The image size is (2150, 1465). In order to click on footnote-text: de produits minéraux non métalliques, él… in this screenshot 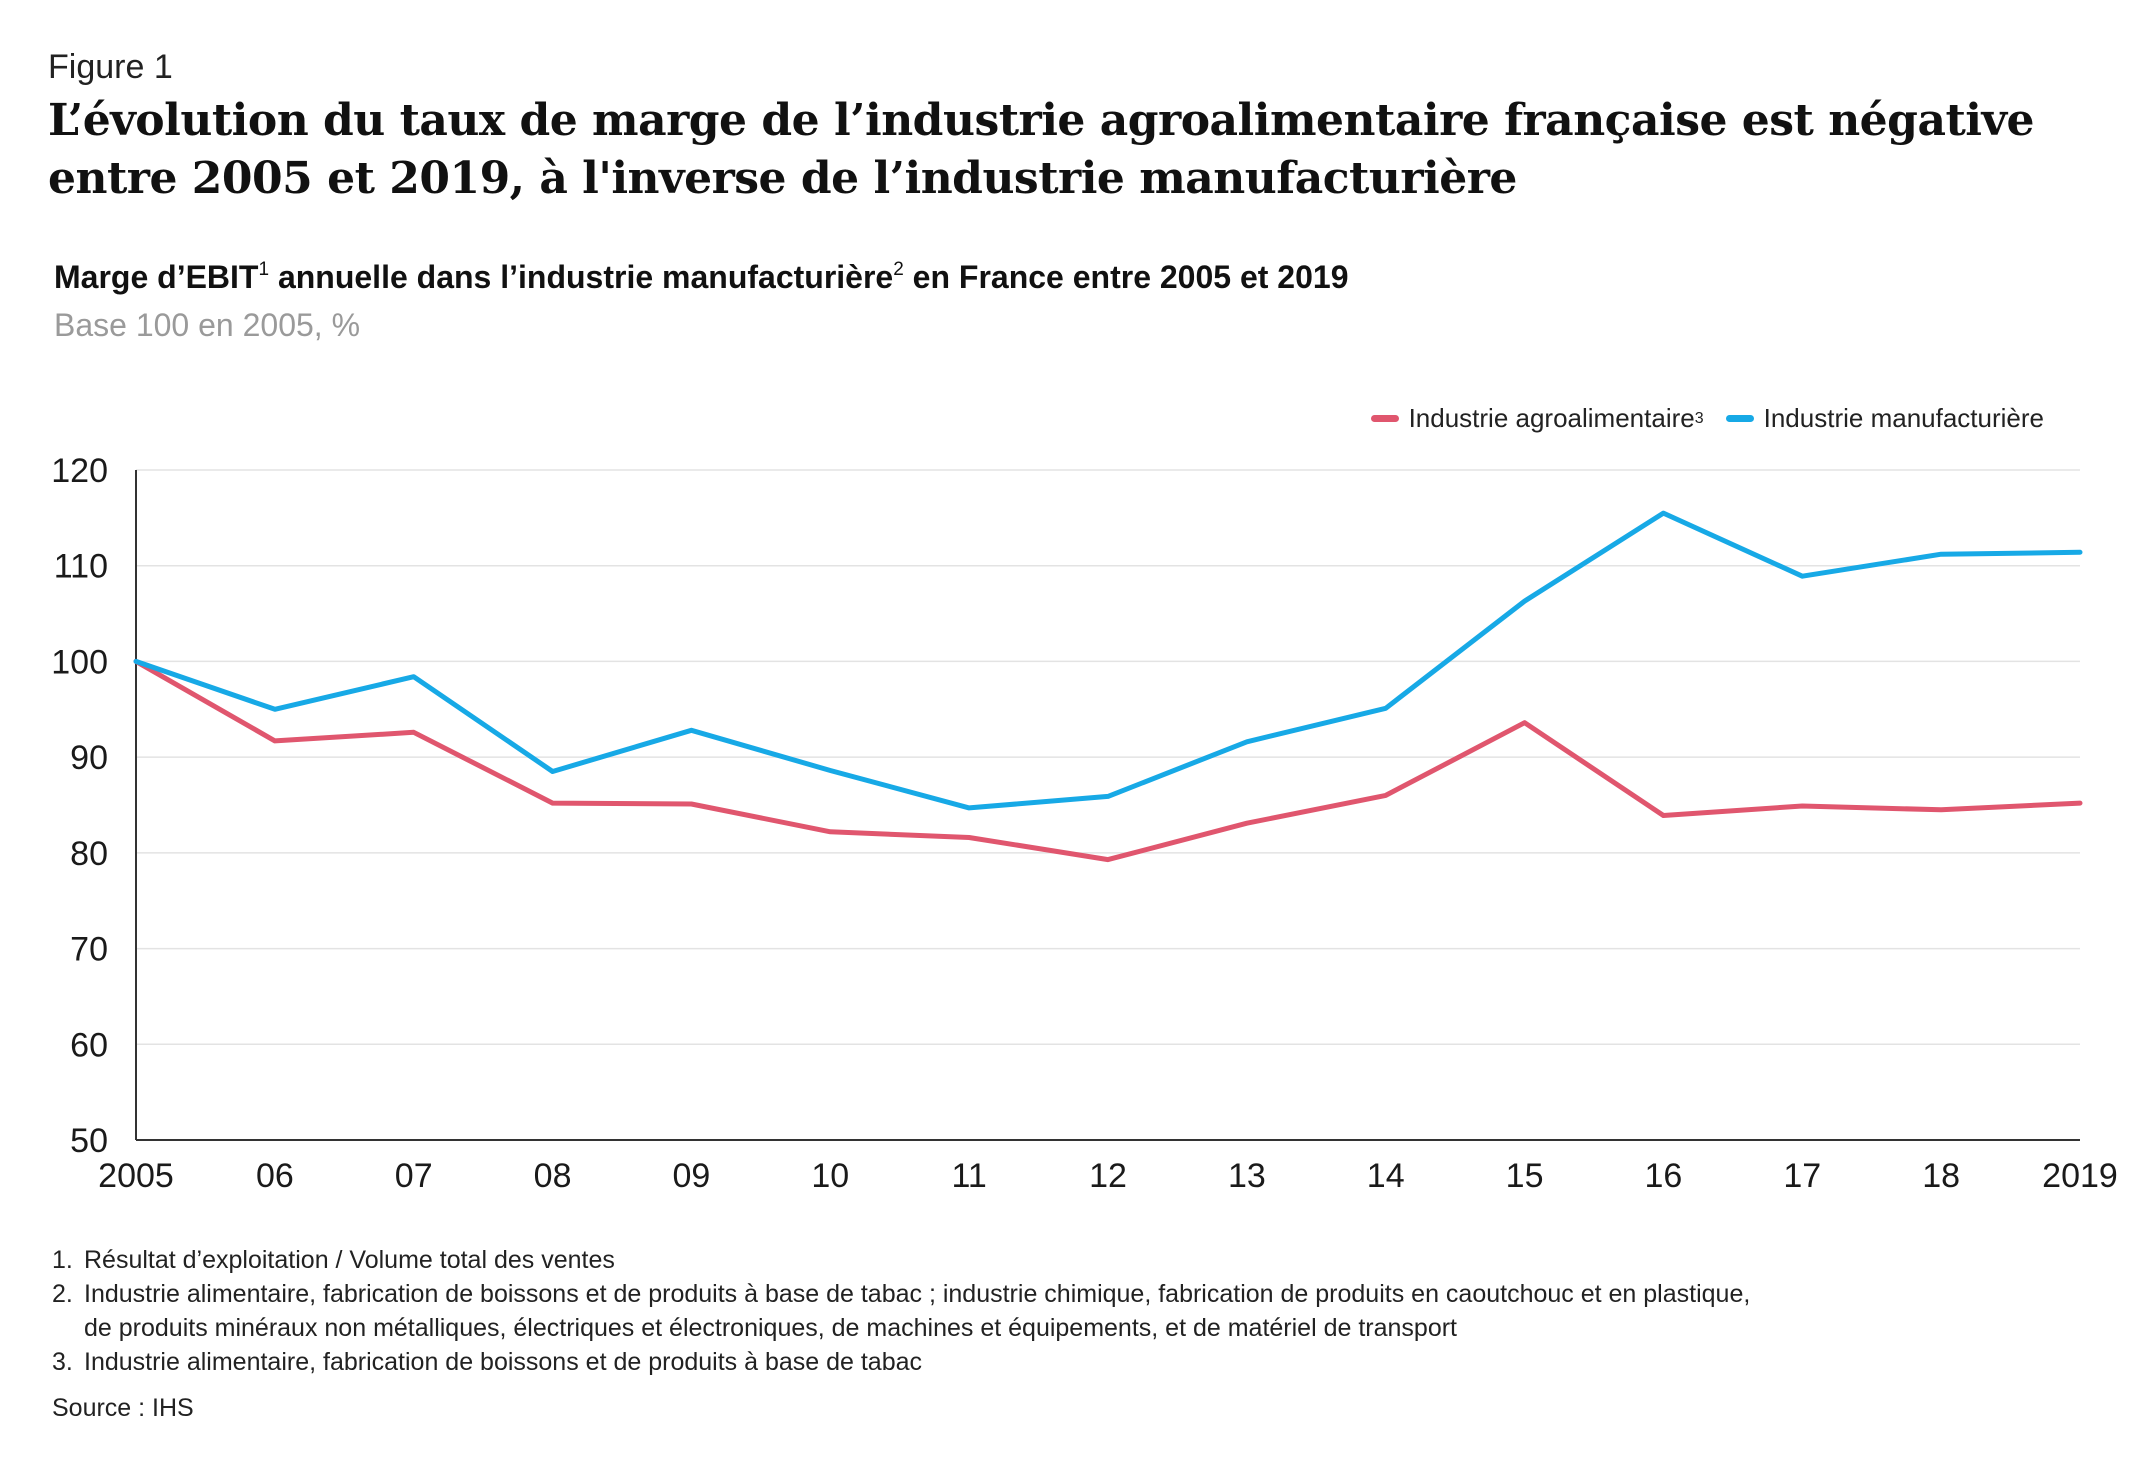, I will do `click(770, 1328)`.